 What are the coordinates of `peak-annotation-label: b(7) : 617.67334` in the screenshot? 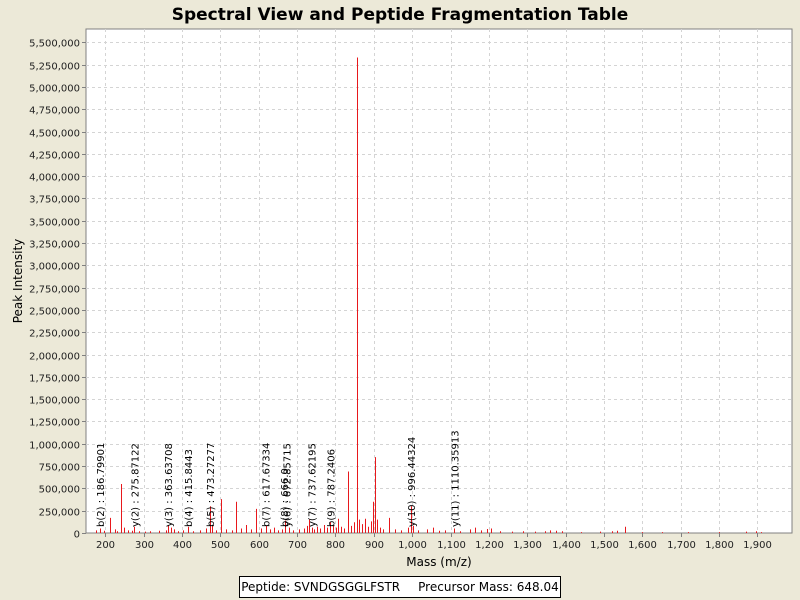 It's located at (266, 485).